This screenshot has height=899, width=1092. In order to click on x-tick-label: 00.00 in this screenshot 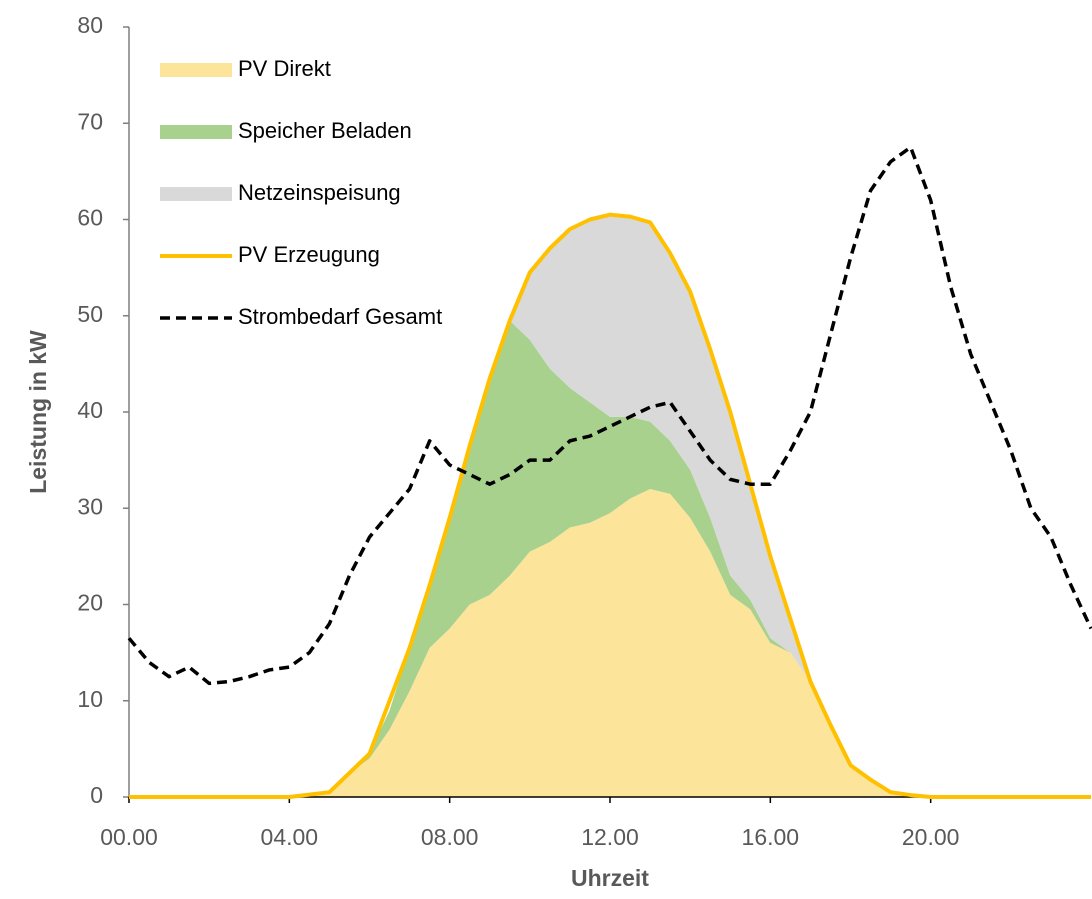, I will do `click(129, 837)`.